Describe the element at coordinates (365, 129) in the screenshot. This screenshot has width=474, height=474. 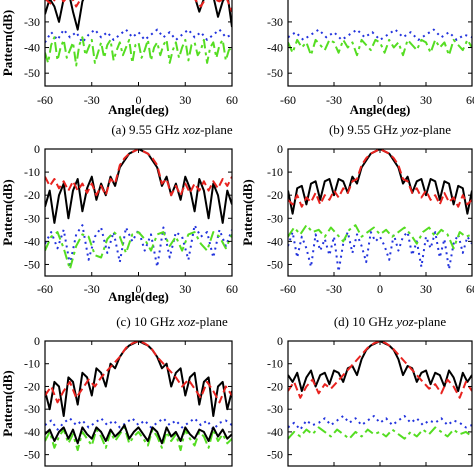
I see `caption-prefix: (b) 9.55 GHz` at that location.